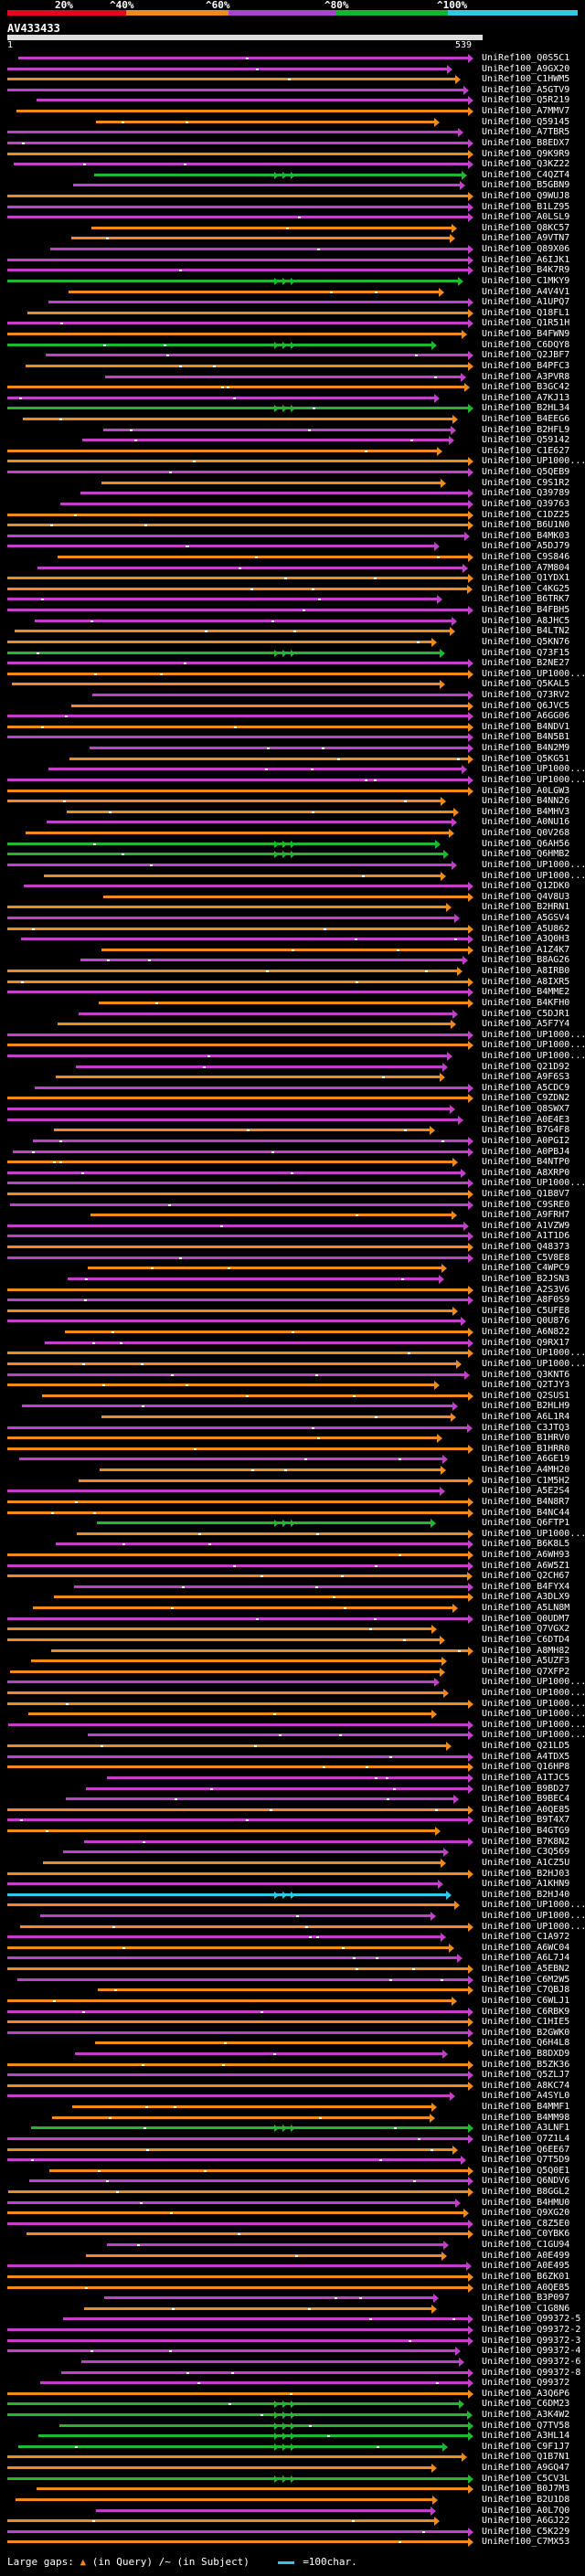 This screenshot has height=2576, width=585. What do you see at coordinates (293, 1438) in the screenshot?
I see `hit-row: UniRef100_B1HRV0` at bounding box center [293, 1438].